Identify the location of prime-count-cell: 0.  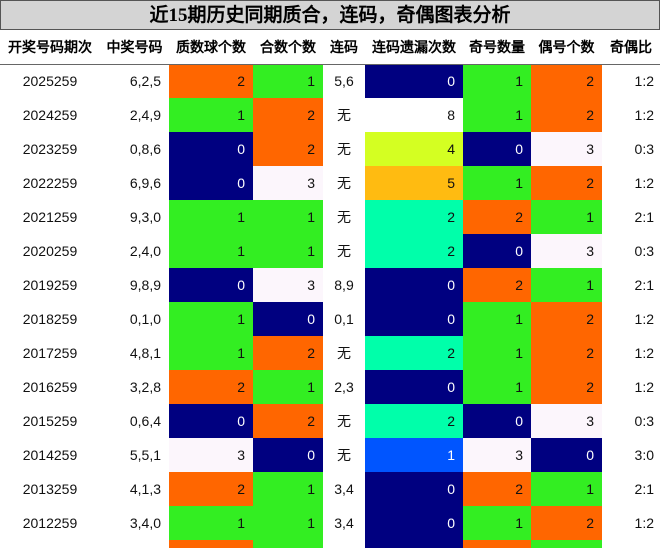
(211, 421).